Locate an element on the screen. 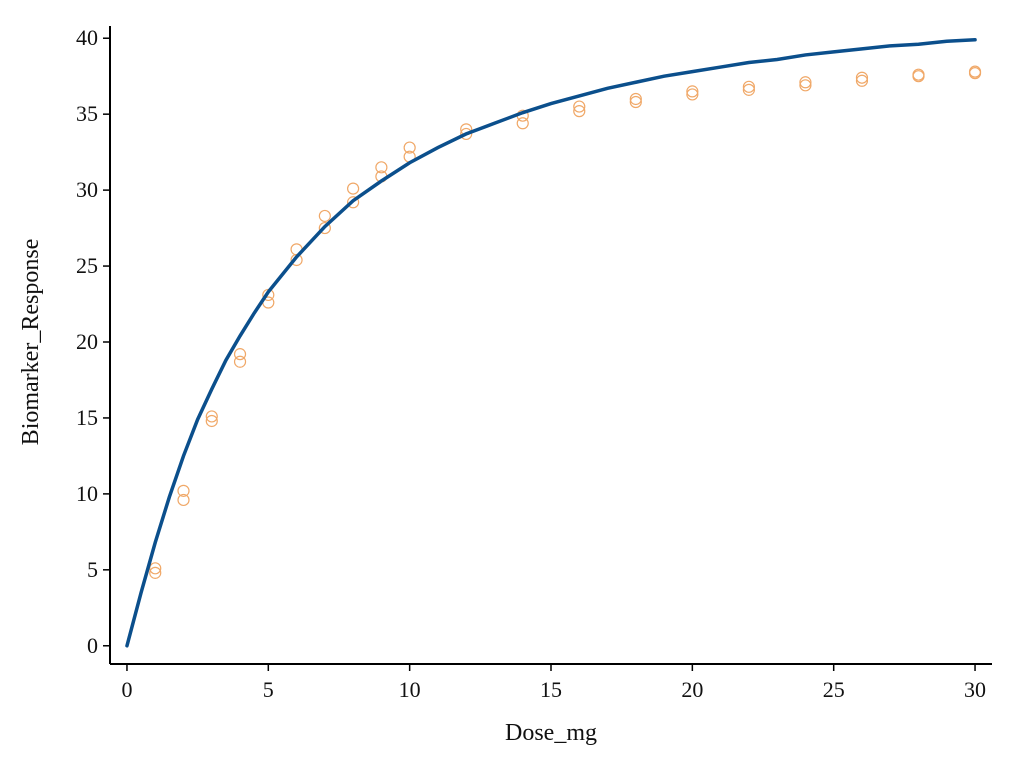 This screenshot has height=768, width=1024. x-axis-title: Dose_mg is located at coordinates (551, 733).